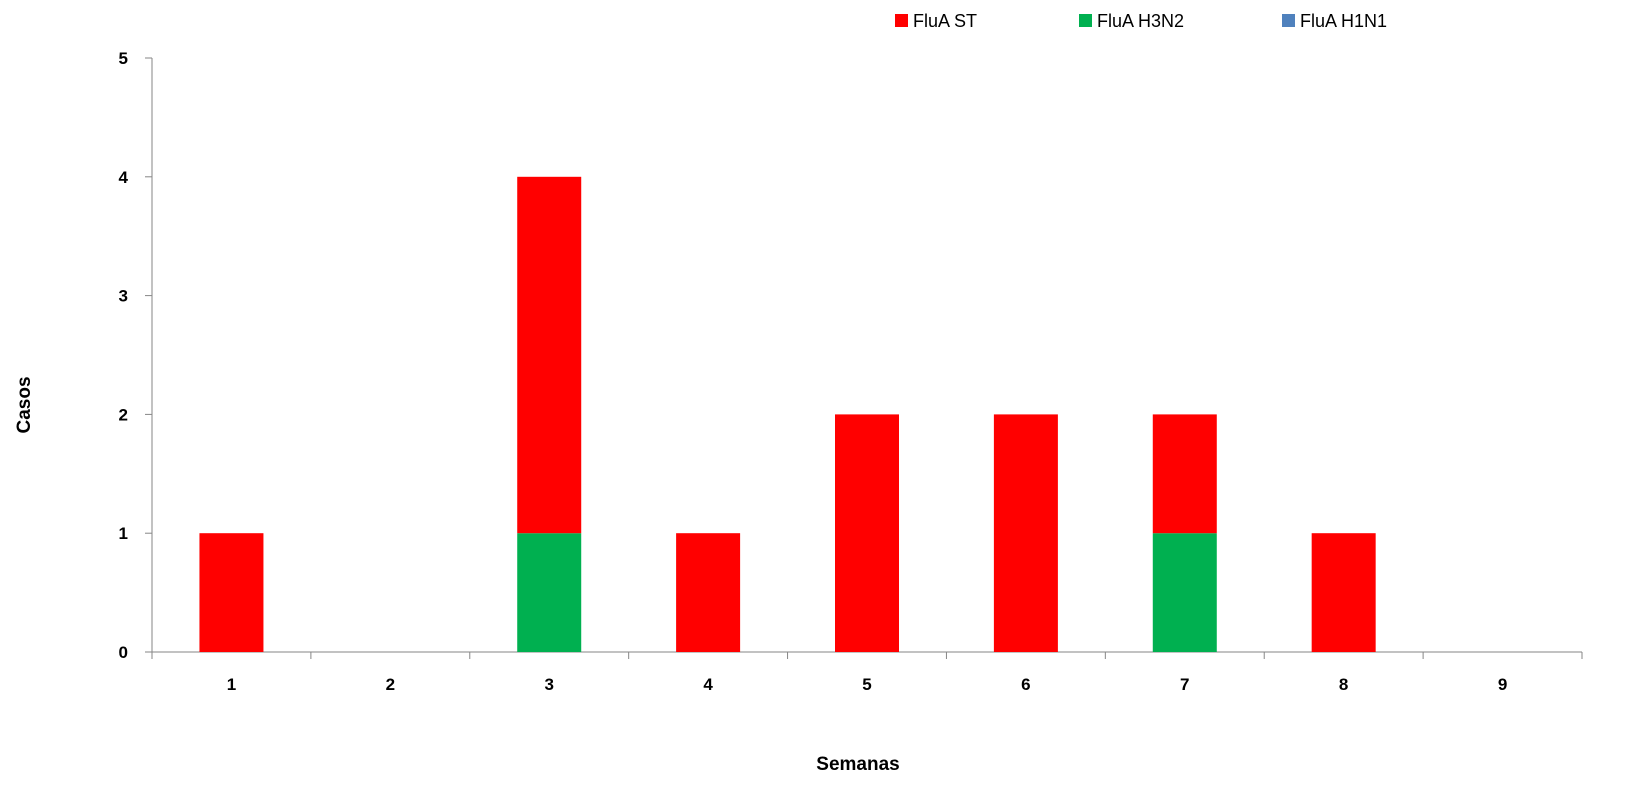  I want to click on x-tick-label: 4, so click(708, 684).